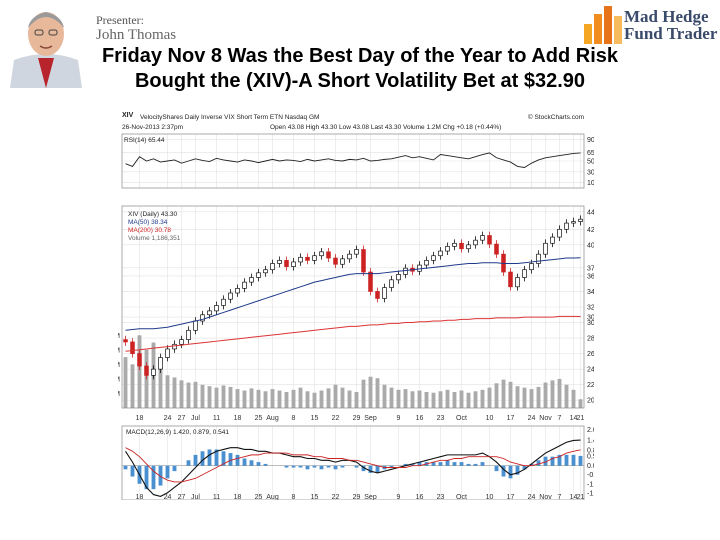 This screenshot has width=720, height=540. What do you see at coordinates (574, 418) in the screenshot?
I see `x-tick-label: 14` at bounding box center [574, 418].